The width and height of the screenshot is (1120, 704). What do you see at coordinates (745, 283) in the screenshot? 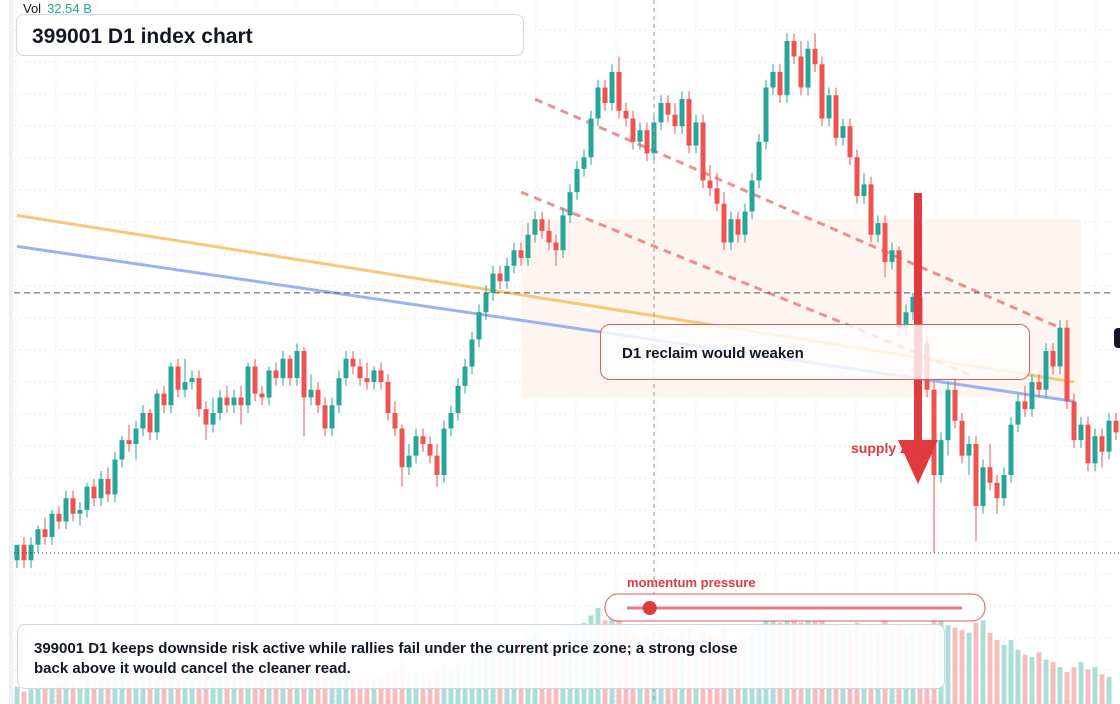
I see `dashed-trendline` at bounding box center [745, 283].